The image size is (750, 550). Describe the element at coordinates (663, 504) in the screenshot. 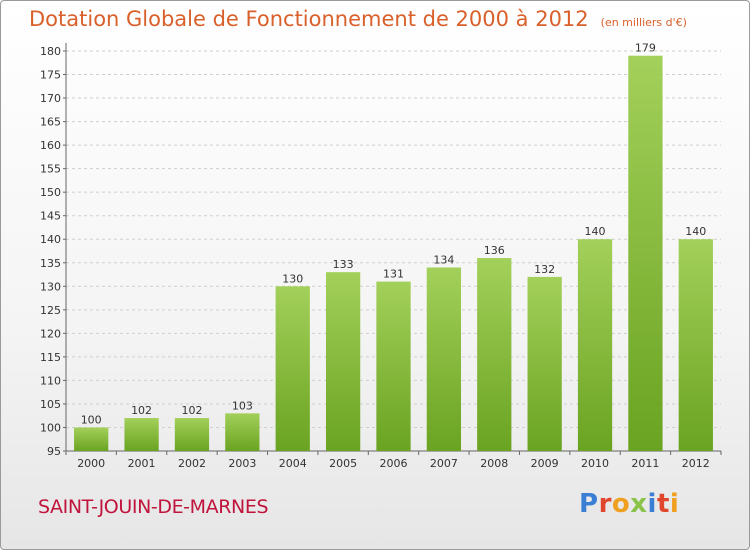

I see `logo-letter: t` at that location.